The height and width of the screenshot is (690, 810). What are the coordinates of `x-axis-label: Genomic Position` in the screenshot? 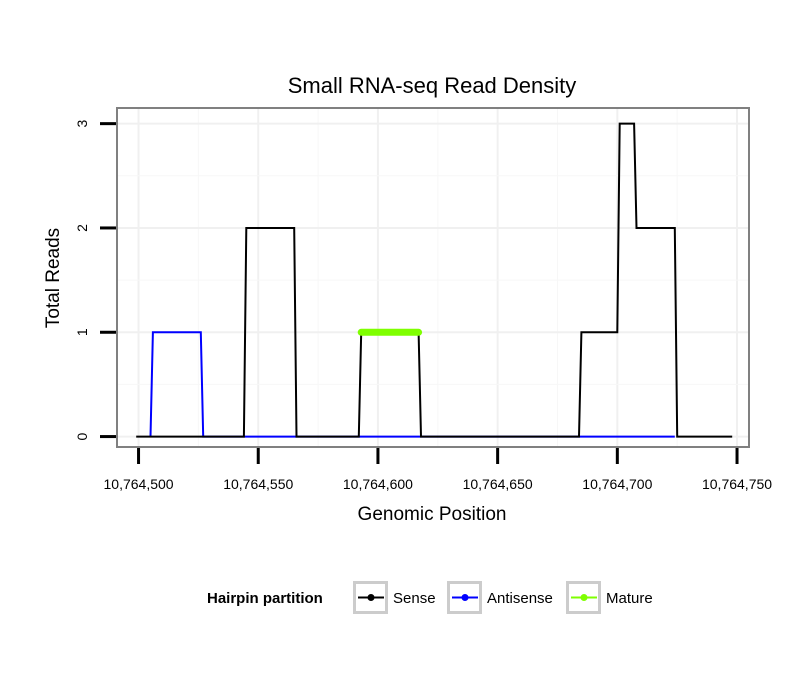 It's located at (432, 514).